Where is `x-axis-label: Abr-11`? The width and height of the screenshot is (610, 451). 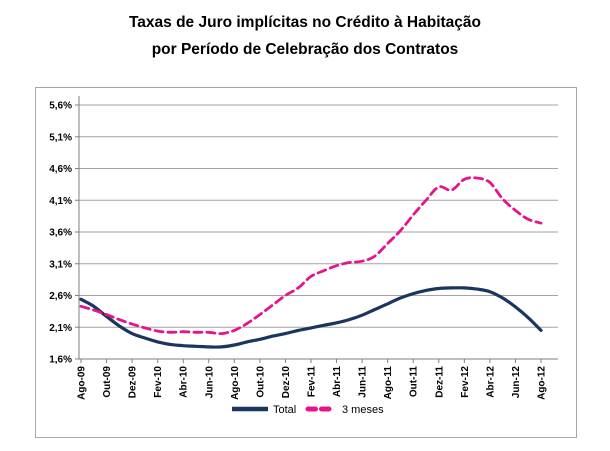
x-axis-label: Abr-11 is located at coordinates (337, 382).